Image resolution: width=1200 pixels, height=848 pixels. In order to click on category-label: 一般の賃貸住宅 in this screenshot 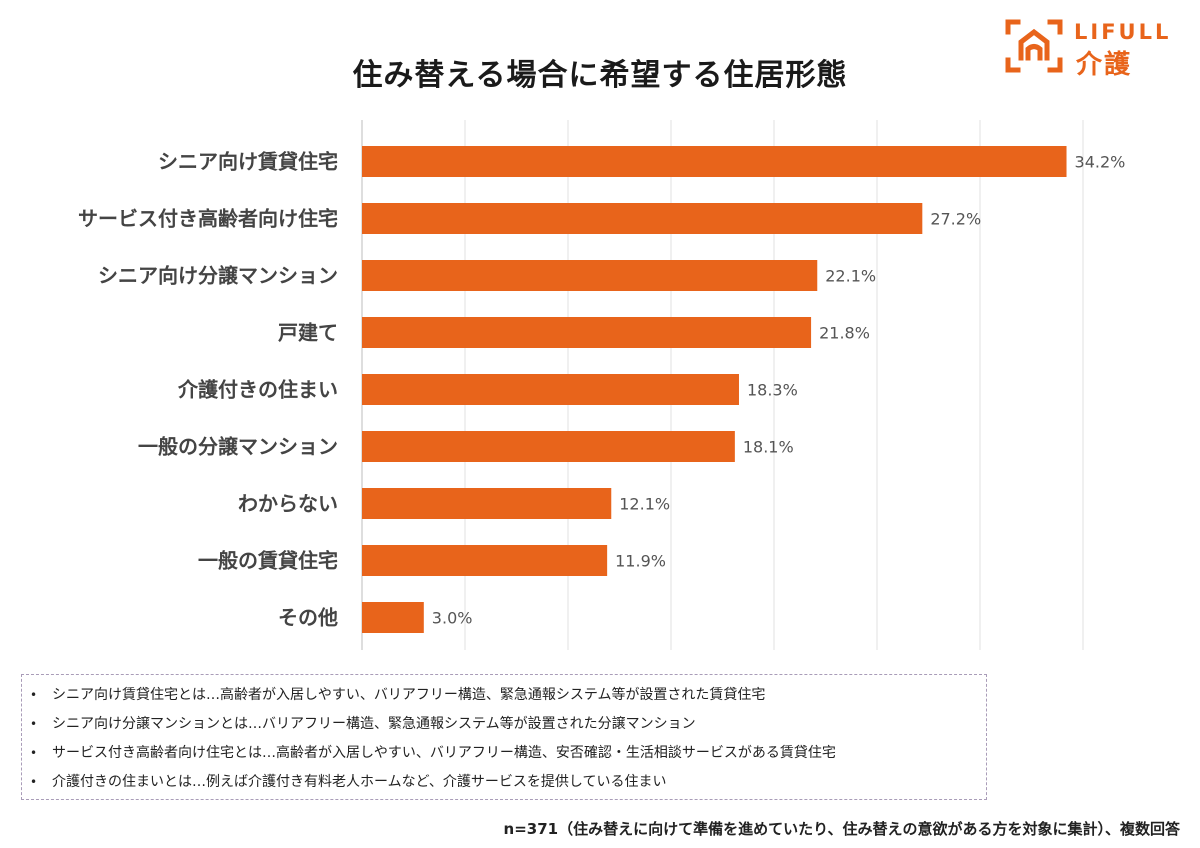, I will do `click(268, 561)`.